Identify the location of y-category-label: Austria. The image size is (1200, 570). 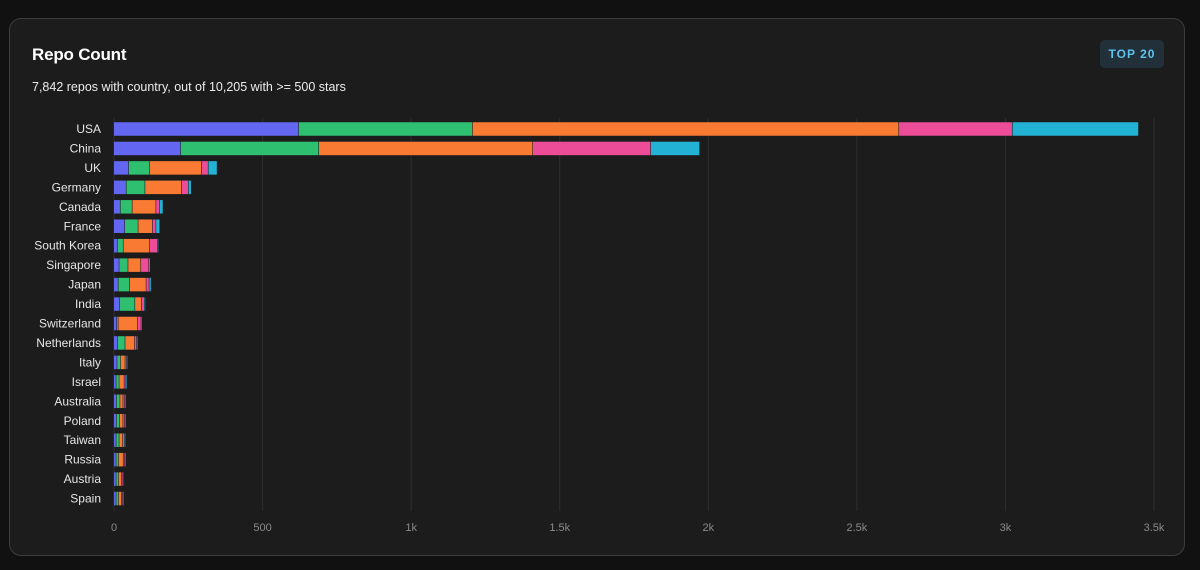
(83, 479).